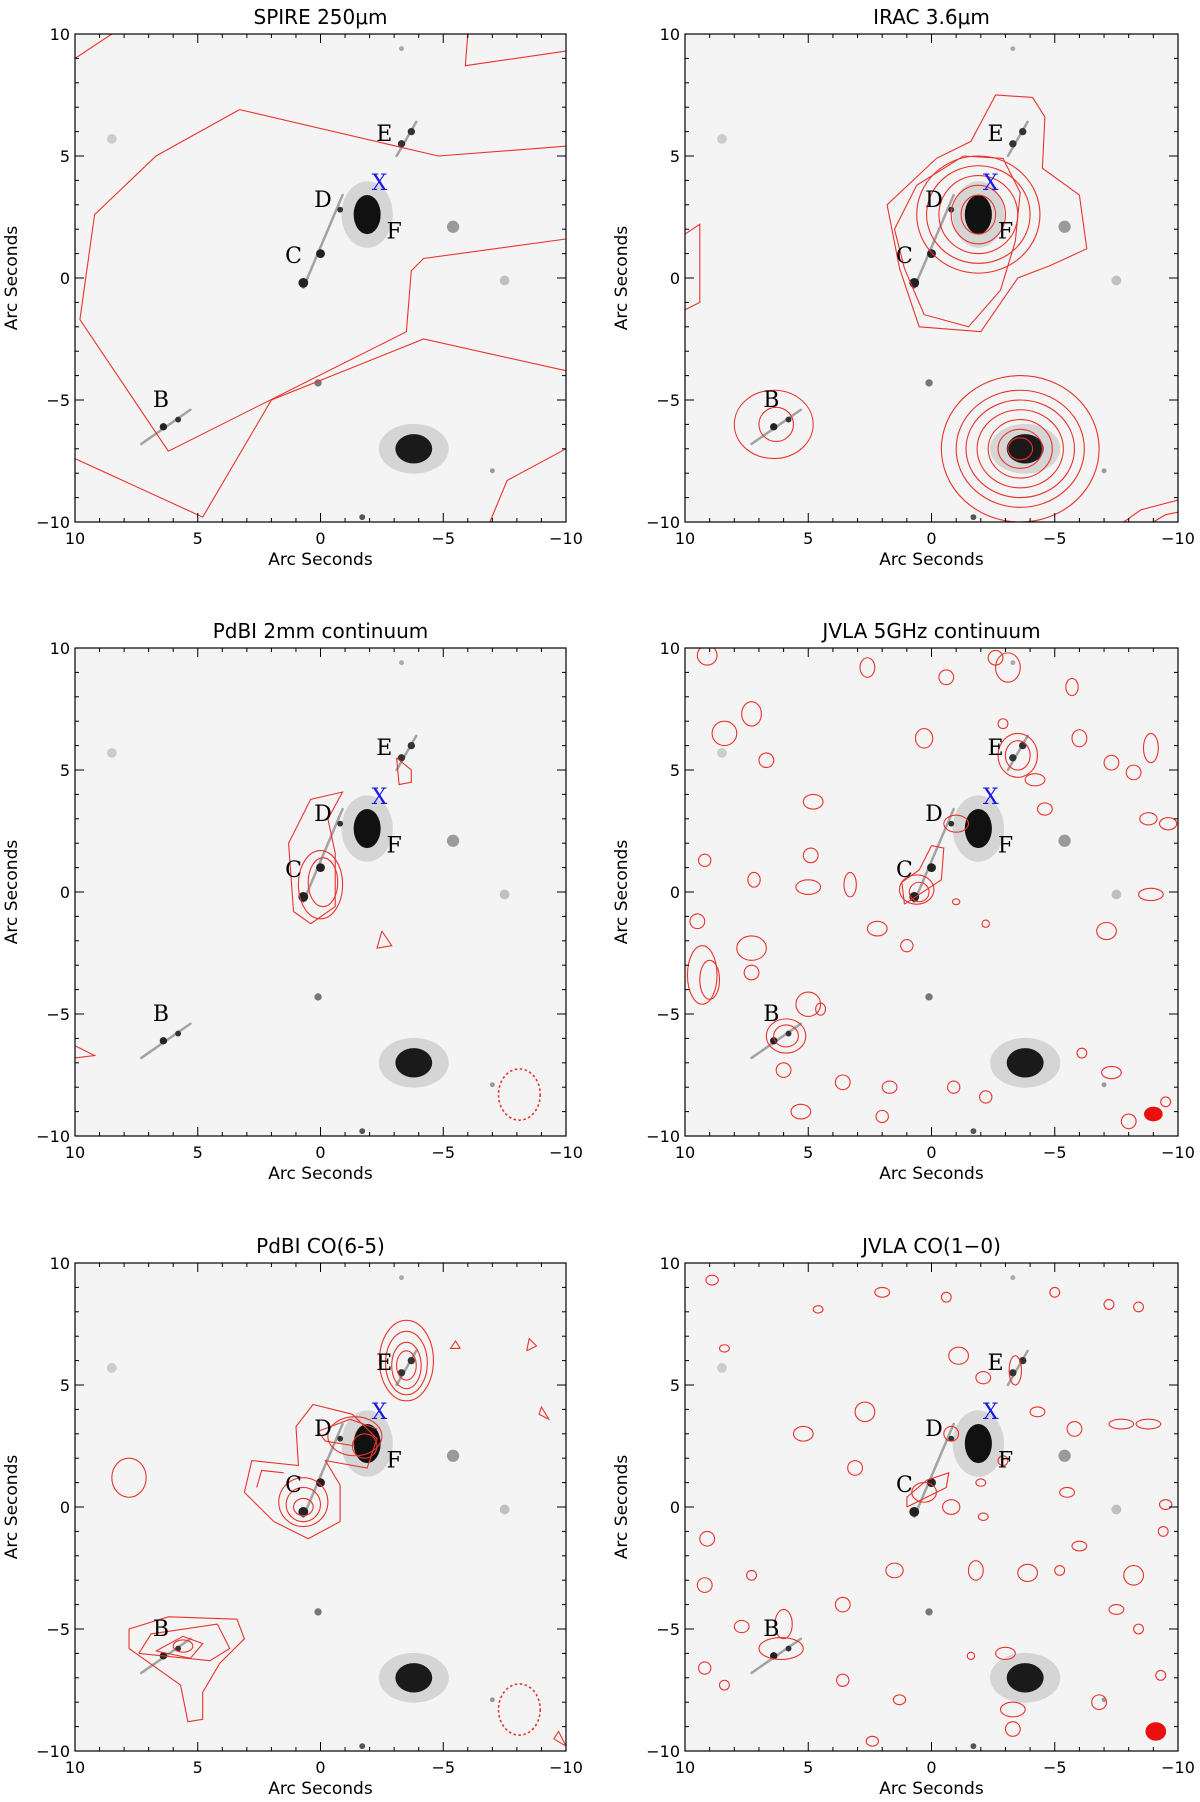 The width and height of the screenshot is (1200, 1802). I want to click on x-tick-label: 5, so click(198, 538).